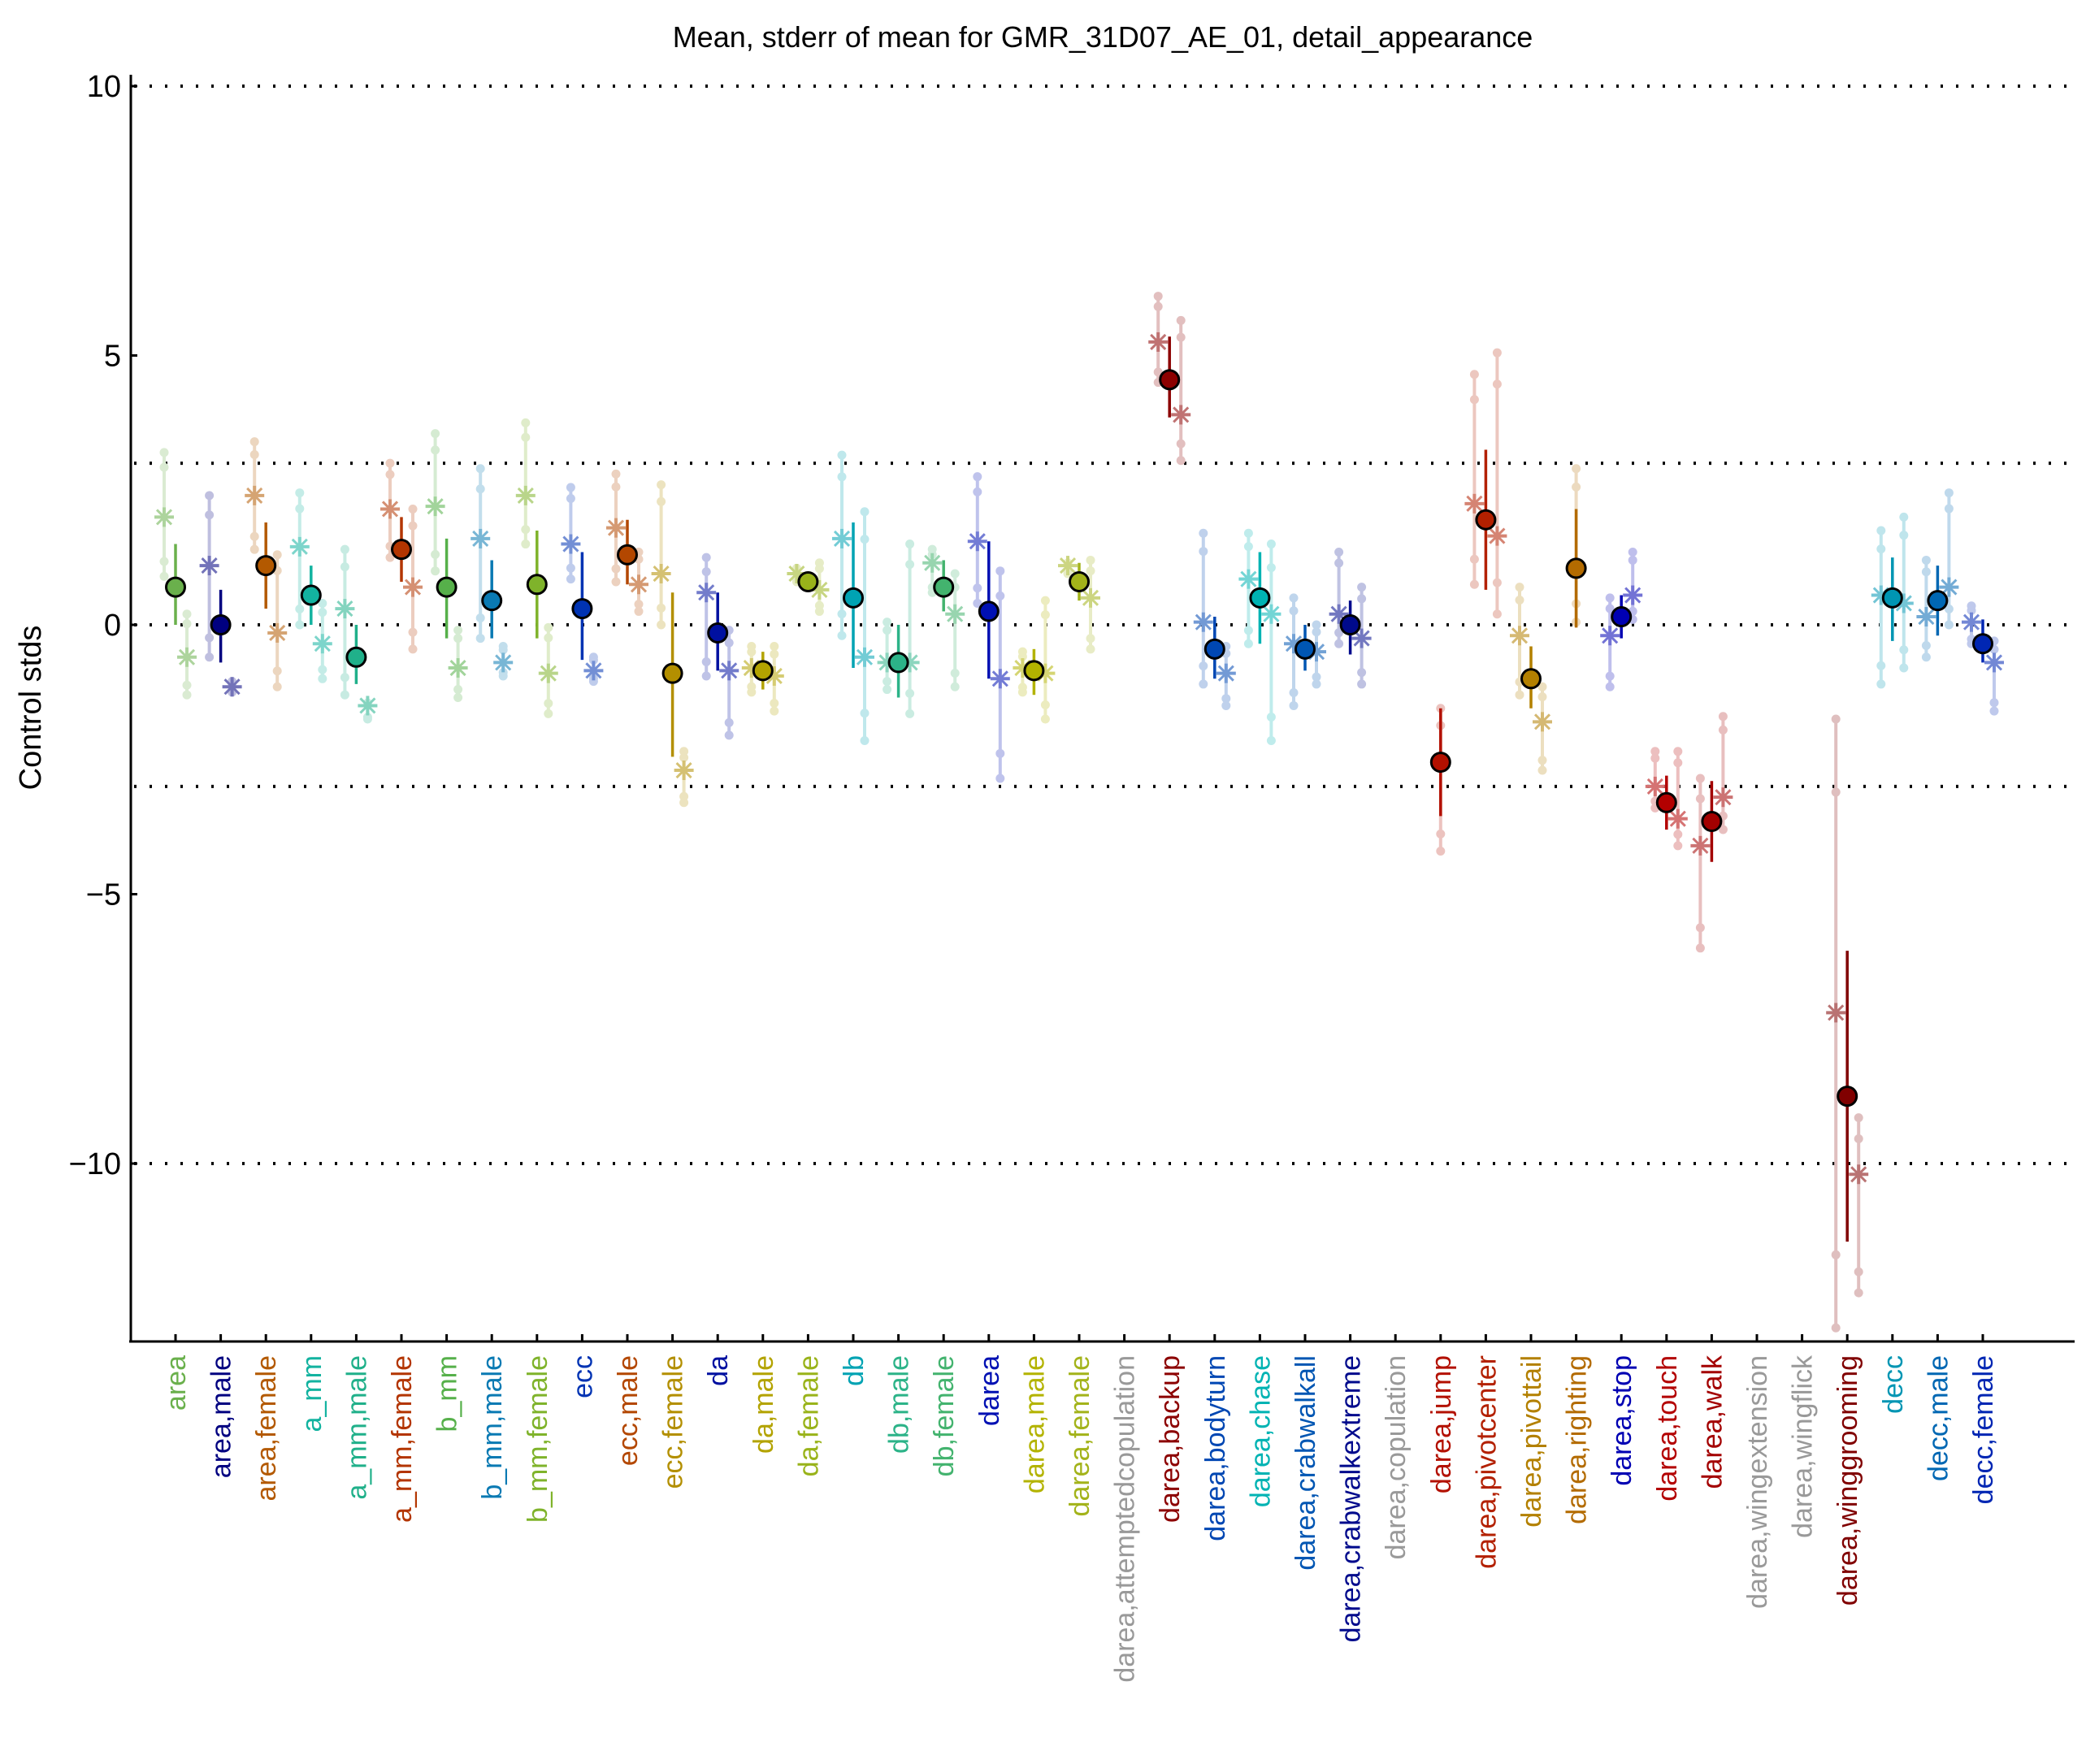 Image resolution: width=2086 pixels, height=1764 pixels. Describe the element at coordinates (1803, 1446) in the screenshot. I see `x-tick-label: darea,wingflick` at that location.